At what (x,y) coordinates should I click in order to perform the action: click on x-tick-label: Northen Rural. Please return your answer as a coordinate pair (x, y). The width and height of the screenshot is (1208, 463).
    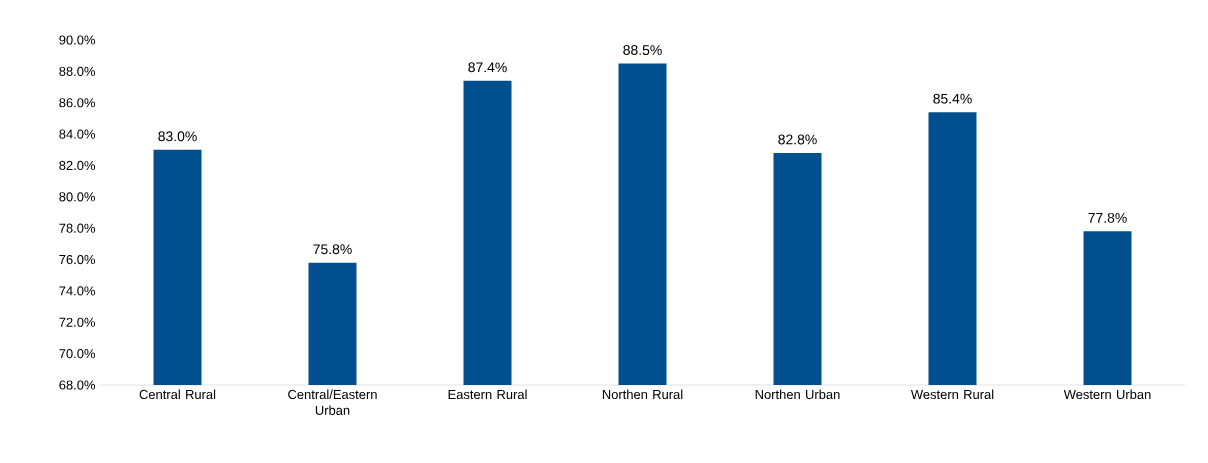
    Looking at the image, I should click on (642, 394).